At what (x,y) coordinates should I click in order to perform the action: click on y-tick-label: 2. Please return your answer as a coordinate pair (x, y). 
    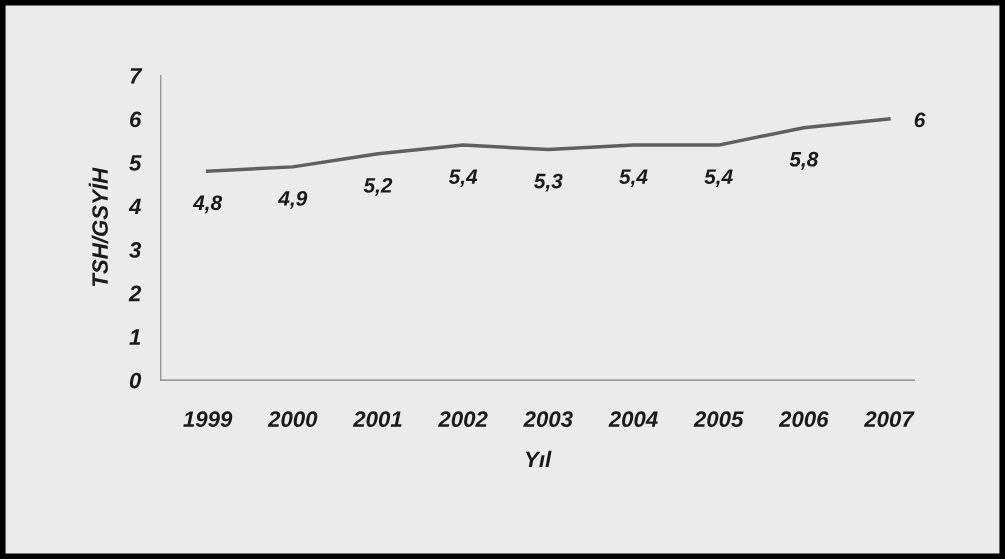
    Looking at the image, I should click on (135, 293).